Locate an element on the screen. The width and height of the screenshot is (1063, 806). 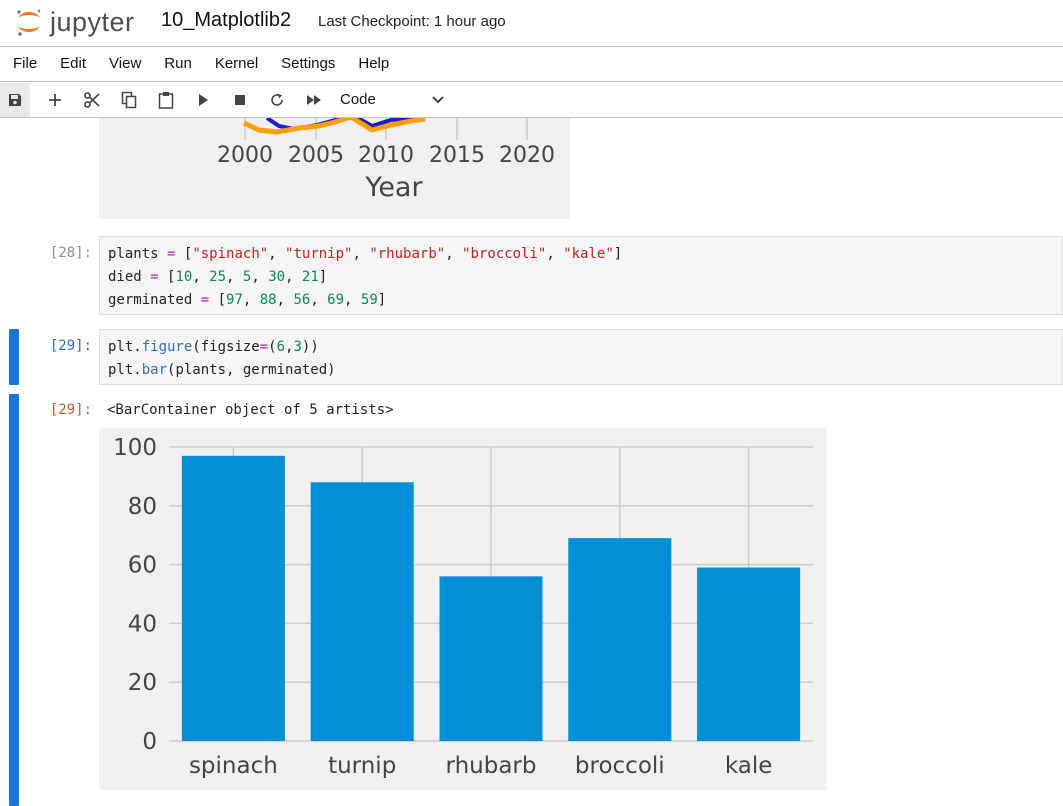
fast-forward-icon is located at coordinates (313, 99).